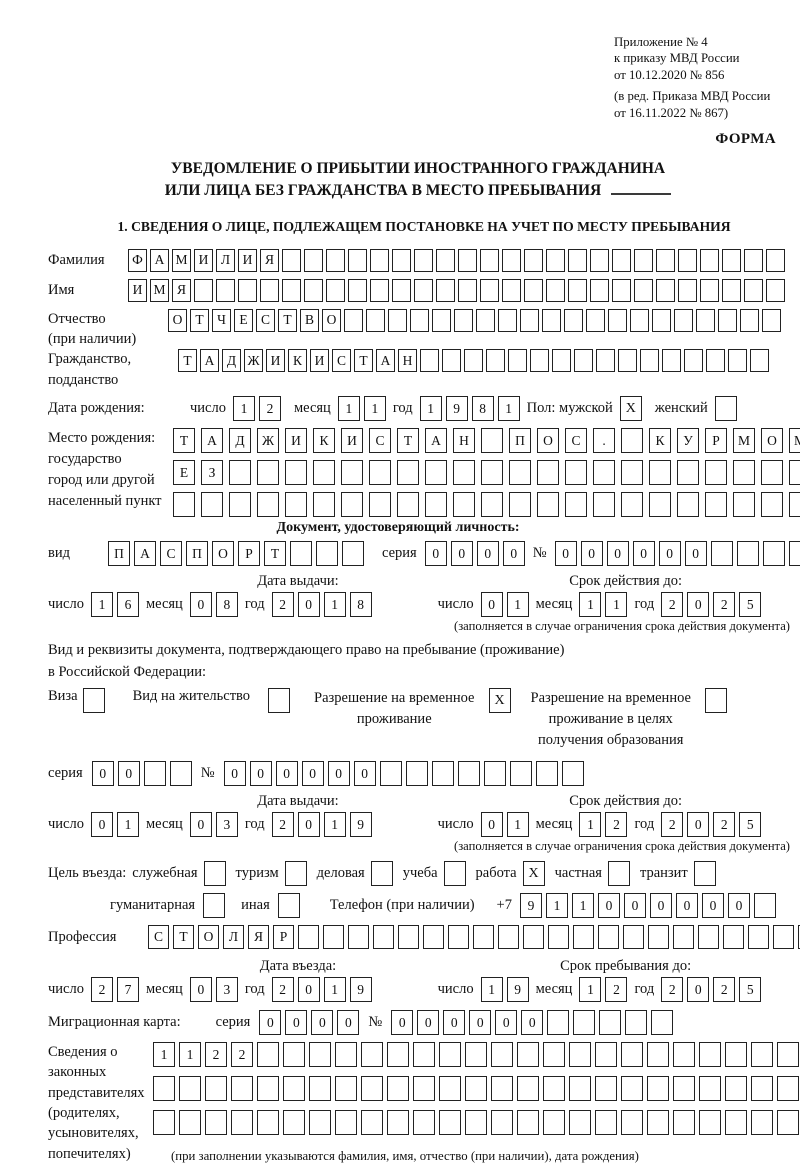 The height and width of the screenshot is (1163, 800). What do you see at coordinates (93, 700) in the screenshot?
I see `visa-checkbox` at bounding box center [93, 700].